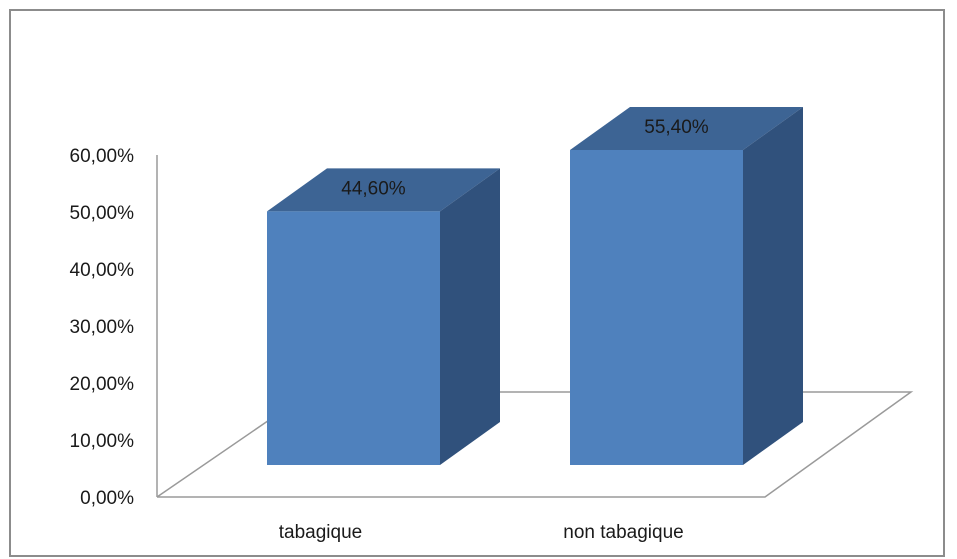  What do you see at coordinates (102, 441) in the screenshot?
I see `y-tick-label: 10,00%` at bounding box center [102, 441].